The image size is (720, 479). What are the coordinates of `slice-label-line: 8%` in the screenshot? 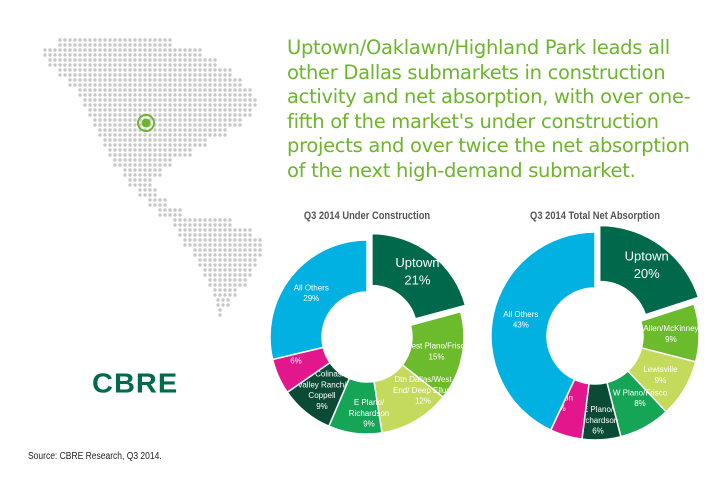 It's located at (640, 403).